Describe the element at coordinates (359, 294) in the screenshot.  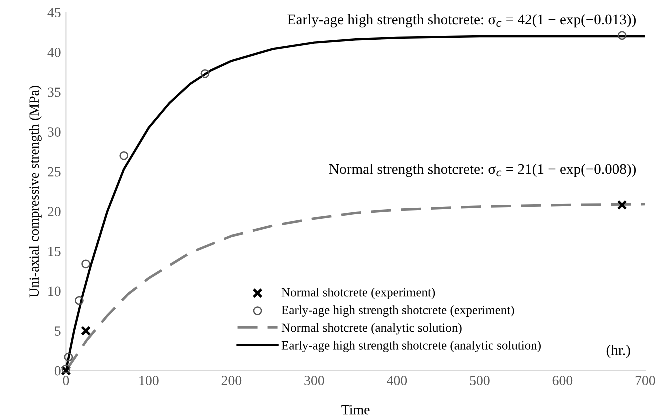
I see `legend-label: Normal shotcrete (experiment)` at that location.